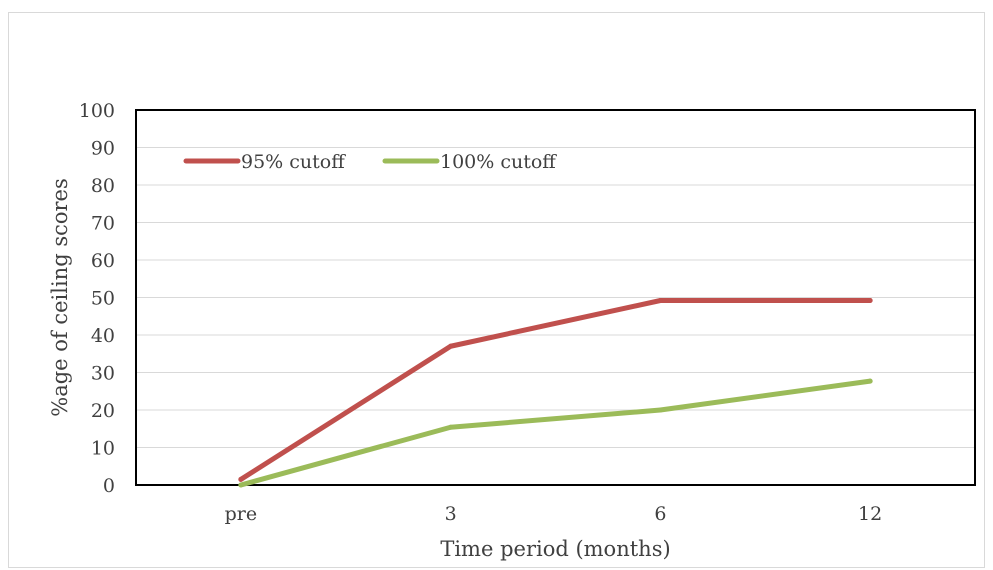  I want to click on x-axis-title: Time period (months), so click(555, 549).